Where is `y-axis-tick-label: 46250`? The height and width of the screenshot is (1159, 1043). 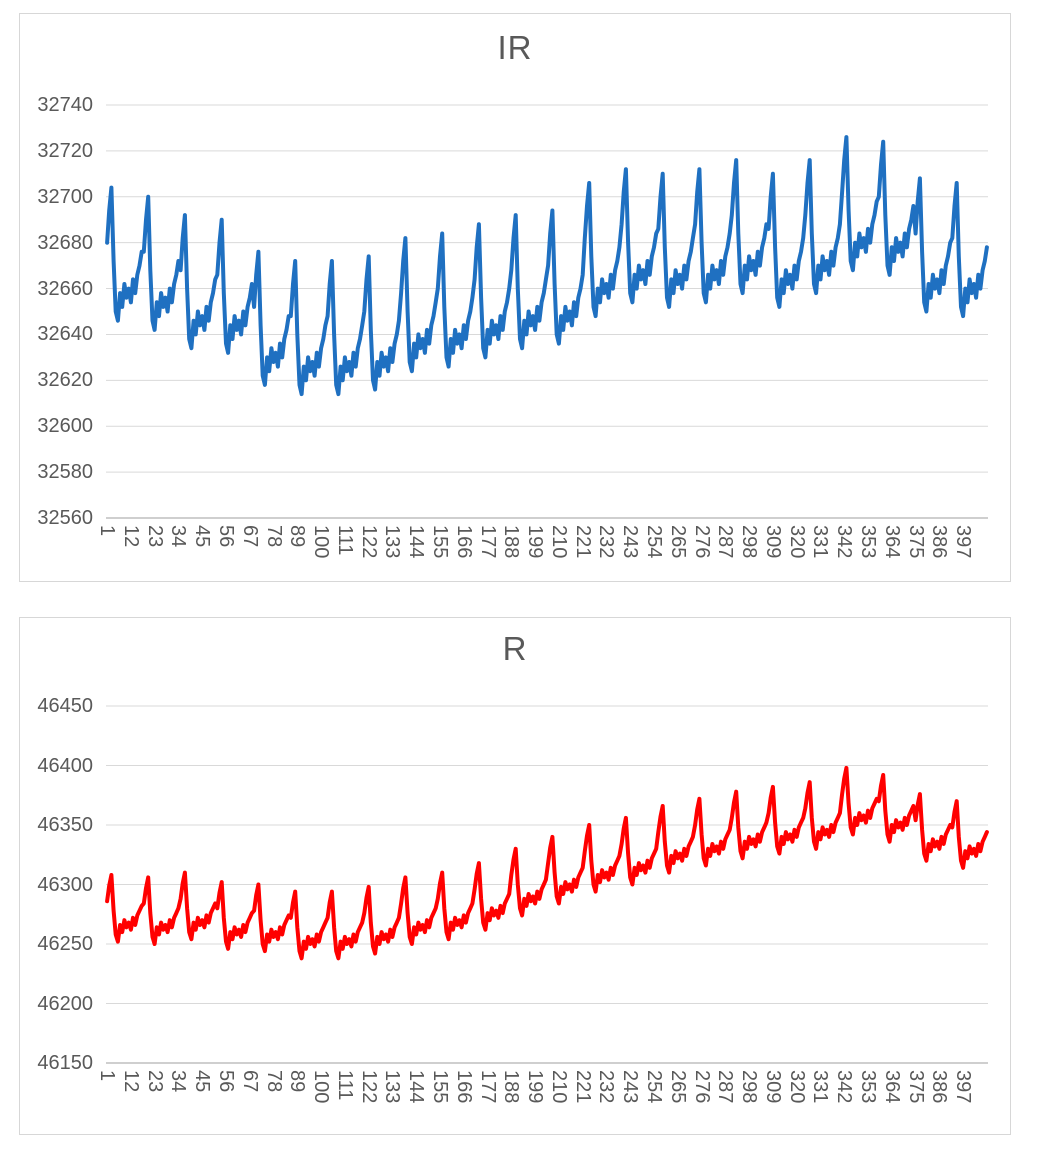
y-axis-tick-label: 46250 is located at coordinates (65, 944).